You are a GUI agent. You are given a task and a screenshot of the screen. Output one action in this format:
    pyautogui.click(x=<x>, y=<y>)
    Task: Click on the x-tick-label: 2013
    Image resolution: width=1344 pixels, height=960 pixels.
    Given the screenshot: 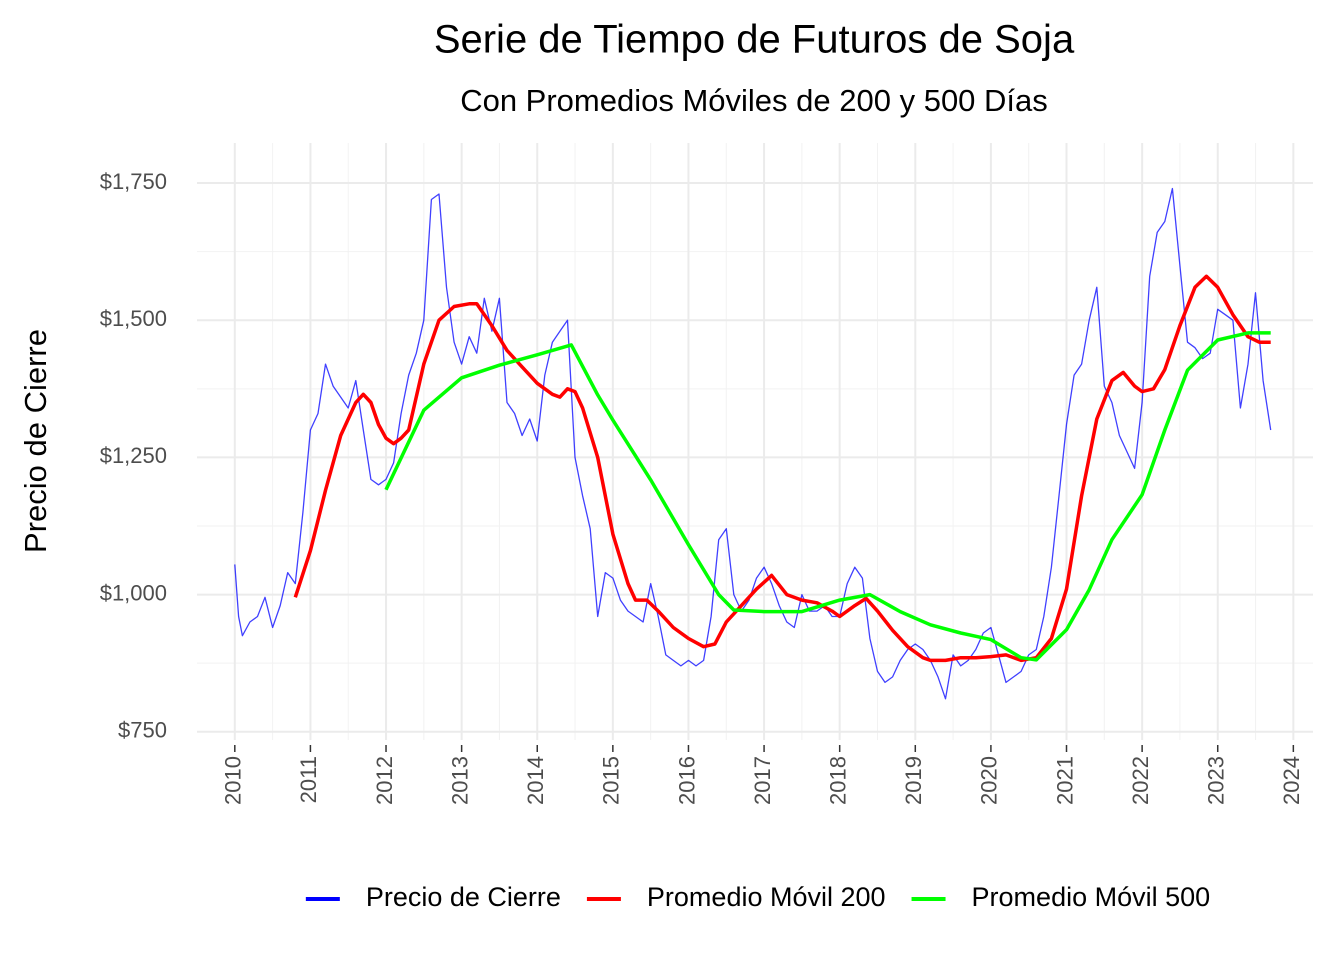 What is the action you would take?
    pyautogui.click(x=459, y=780)
    